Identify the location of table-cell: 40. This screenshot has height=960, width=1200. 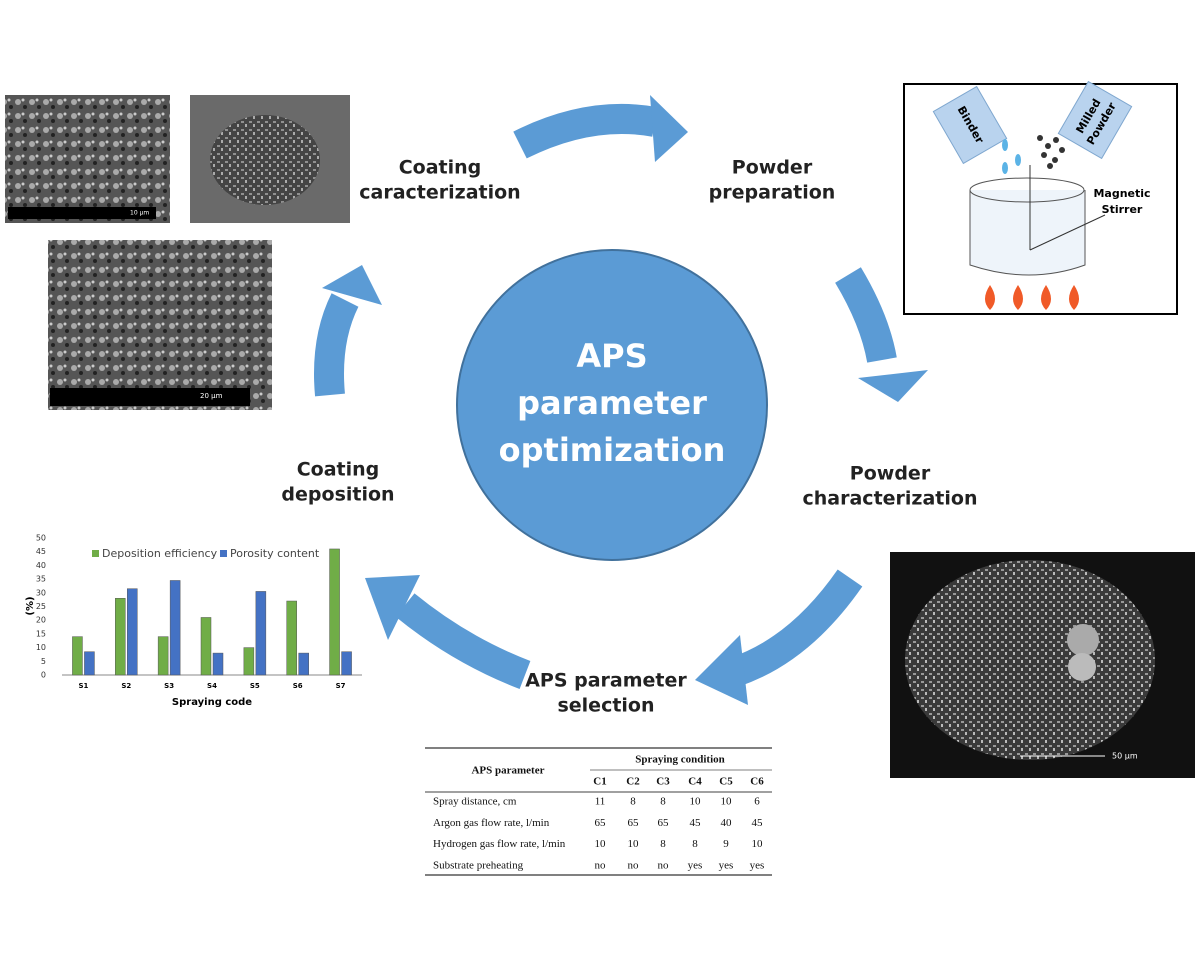
(727, 823).